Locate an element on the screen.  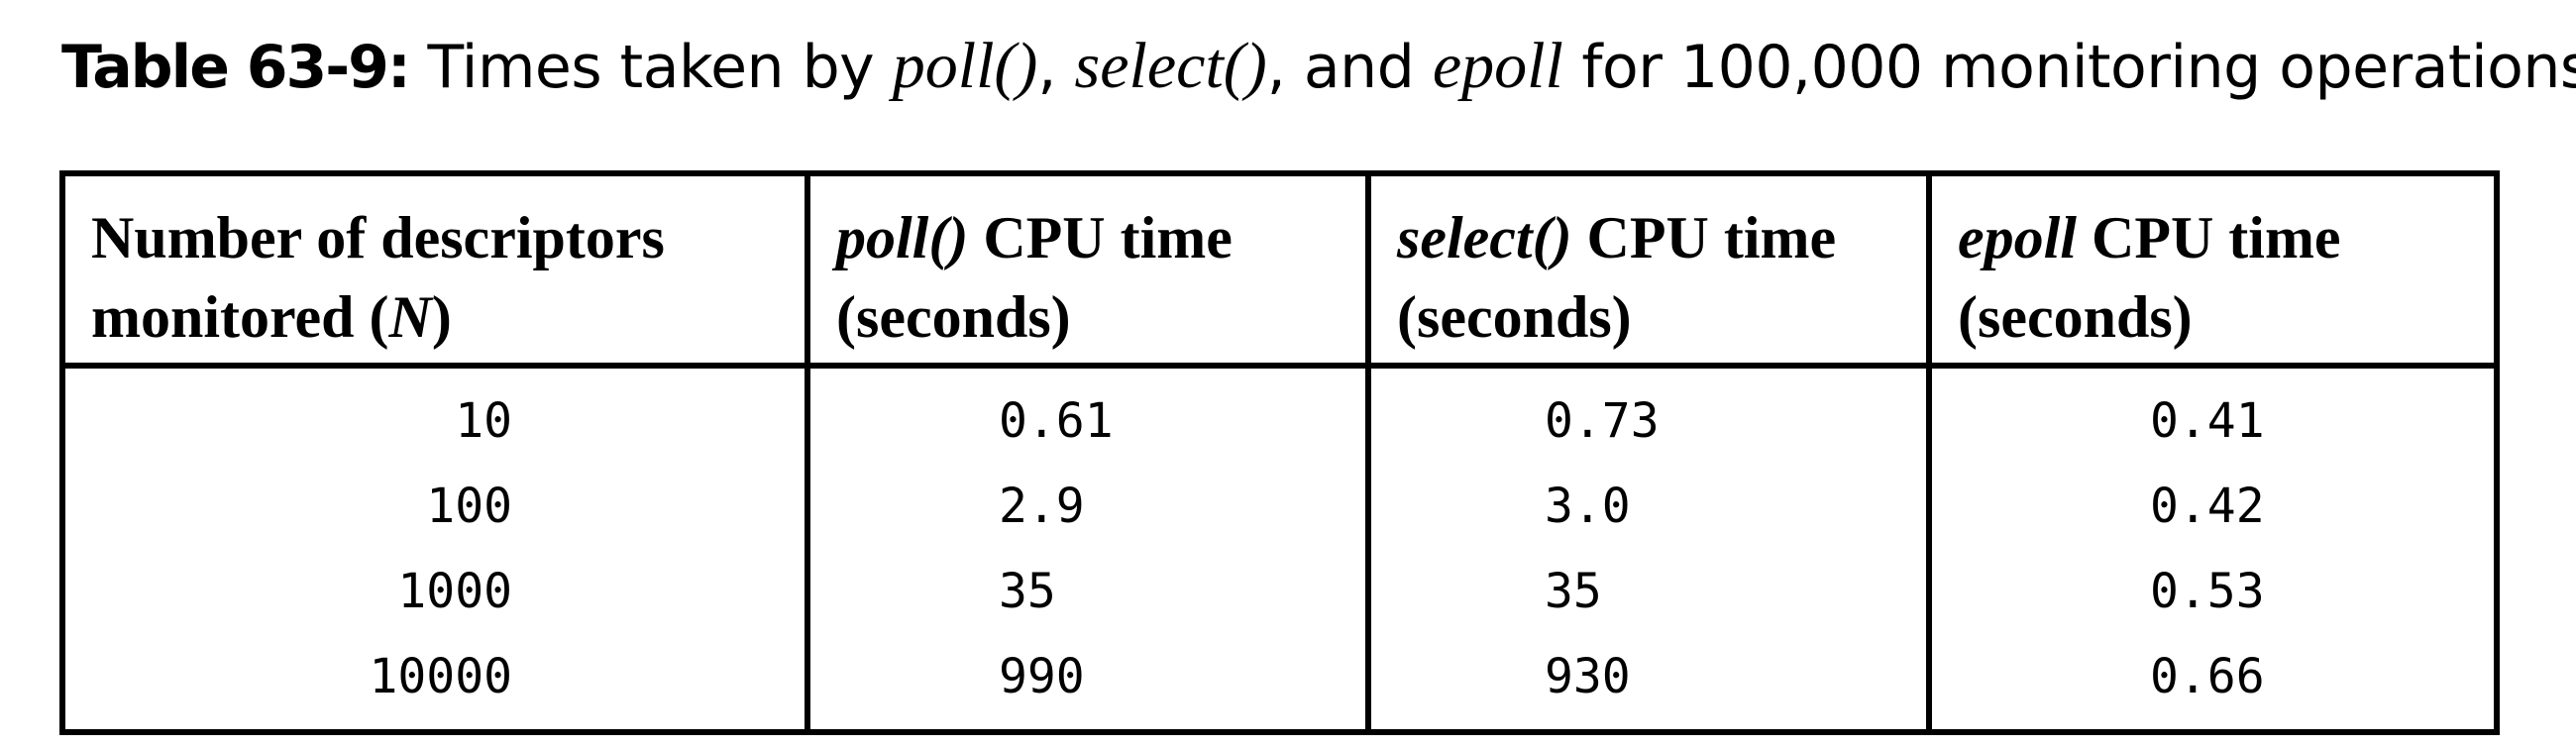
cell-poll: 0.61 is located at coordinates (1088, 415).